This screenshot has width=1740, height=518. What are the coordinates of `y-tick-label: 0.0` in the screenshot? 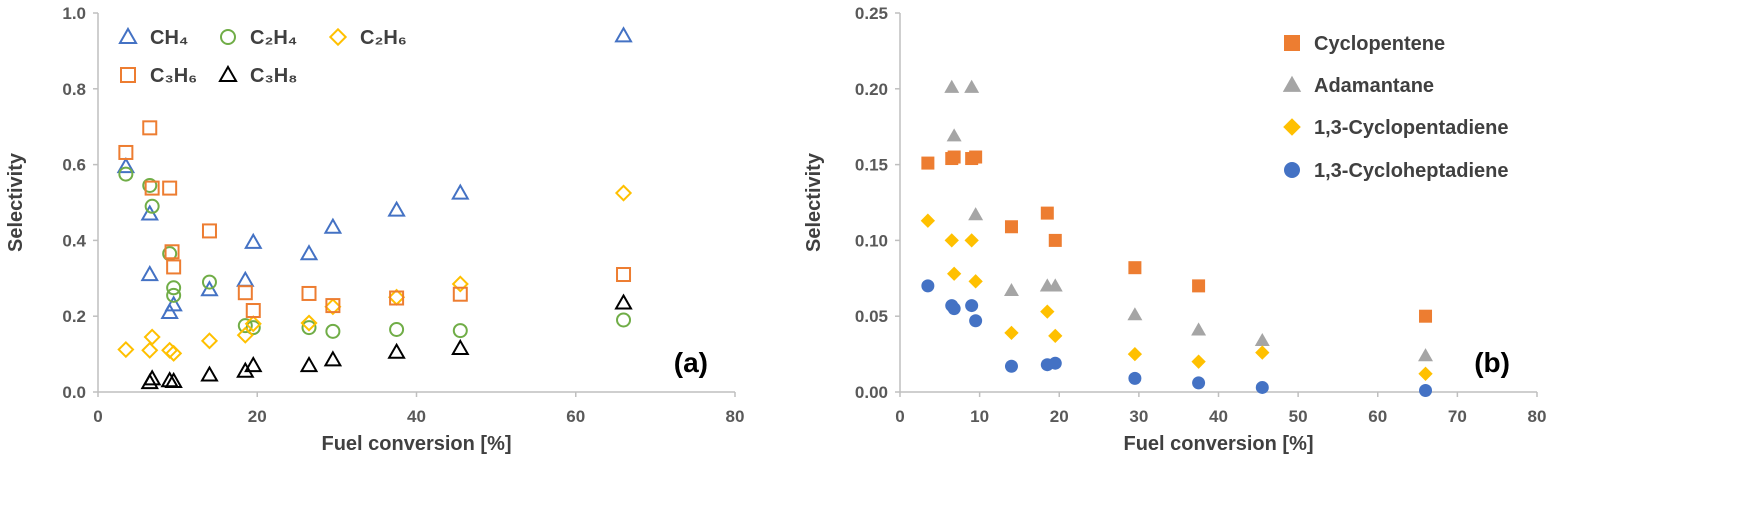 It's located at (74, 392).